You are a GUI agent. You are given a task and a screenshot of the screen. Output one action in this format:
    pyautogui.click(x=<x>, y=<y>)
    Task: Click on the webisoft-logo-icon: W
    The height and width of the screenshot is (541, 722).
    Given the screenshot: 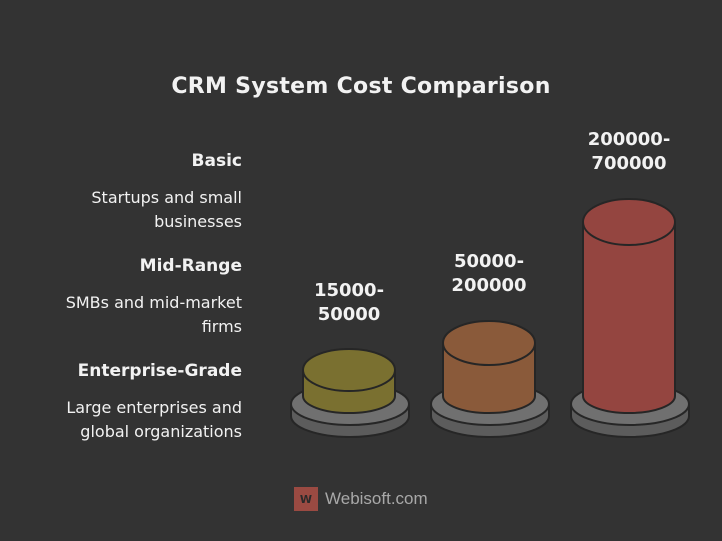 What is the action you would take?
    pyautogui.click(x=306, y=499)
    